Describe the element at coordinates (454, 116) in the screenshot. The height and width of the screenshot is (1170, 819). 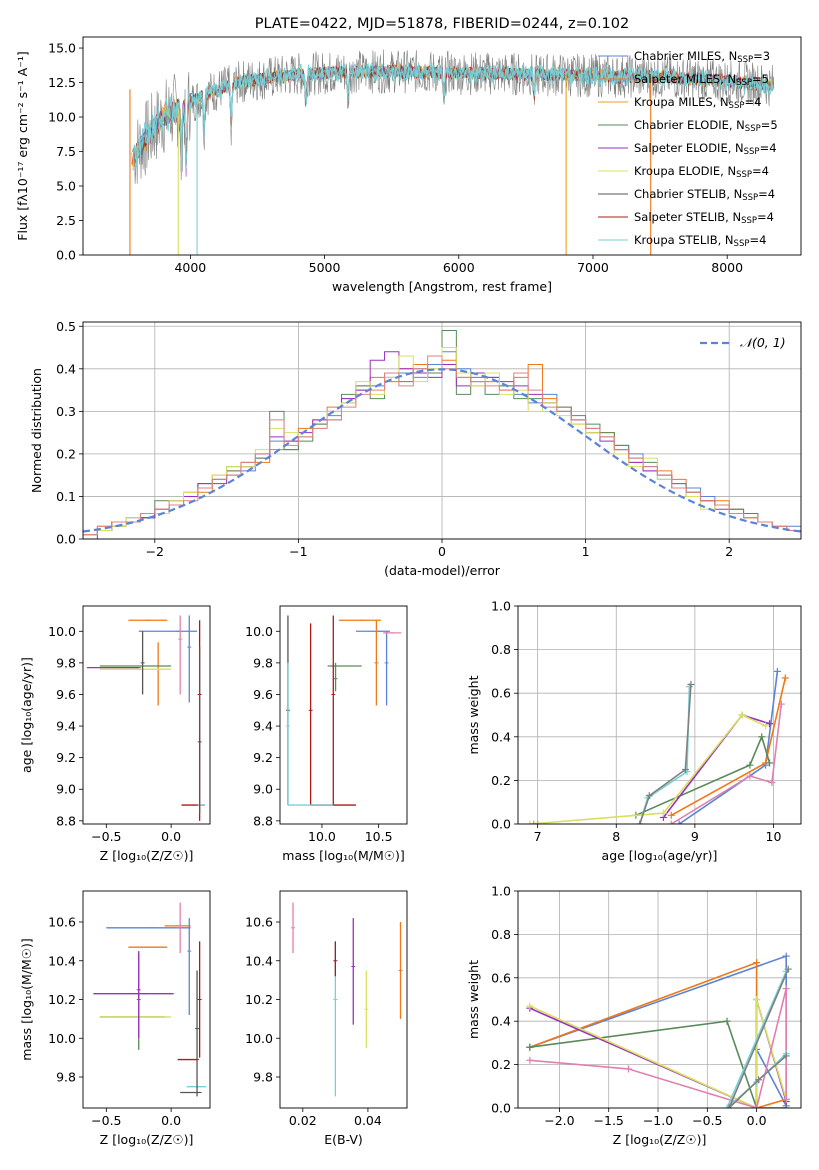
I see `observed-spectrum-line` at that location.